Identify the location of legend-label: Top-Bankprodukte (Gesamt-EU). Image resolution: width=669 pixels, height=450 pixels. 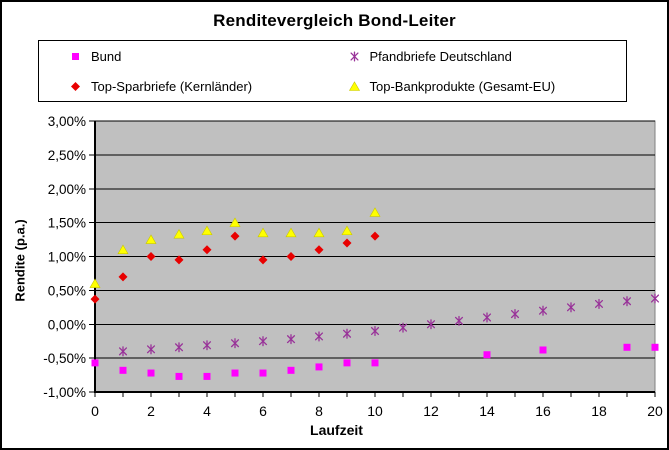
(462, 86).